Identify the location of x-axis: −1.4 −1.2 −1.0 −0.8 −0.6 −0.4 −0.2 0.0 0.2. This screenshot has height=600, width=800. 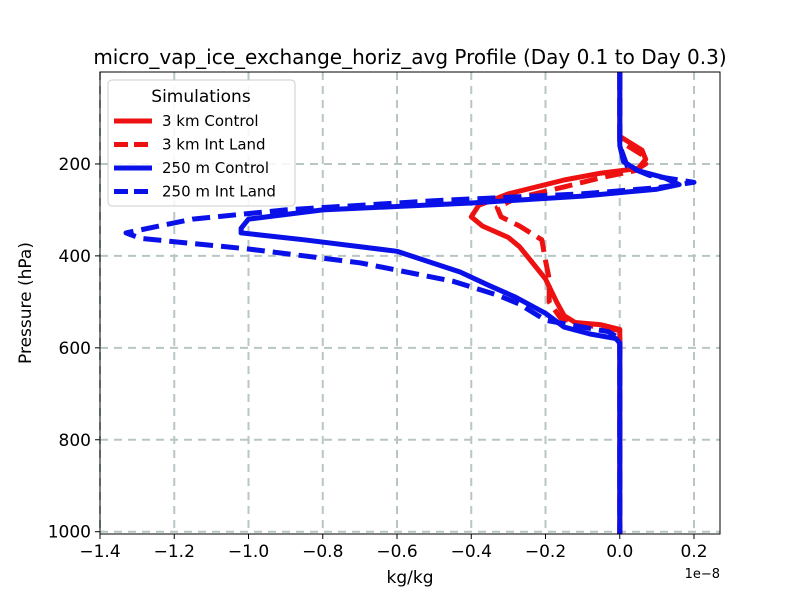
(393, 548).